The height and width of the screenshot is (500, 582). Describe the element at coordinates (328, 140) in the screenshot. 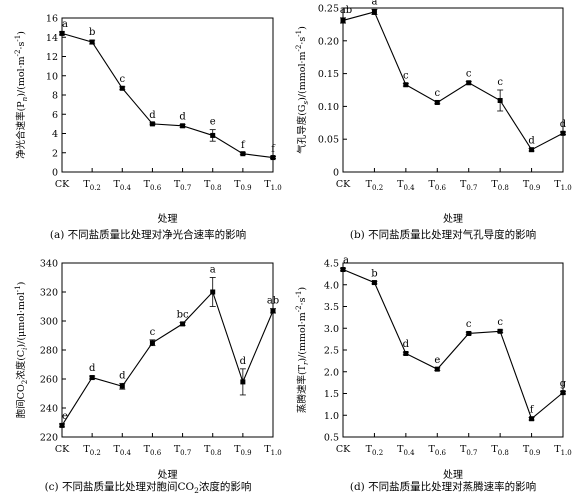

I see `y-tick-label: 0.05` at that location.